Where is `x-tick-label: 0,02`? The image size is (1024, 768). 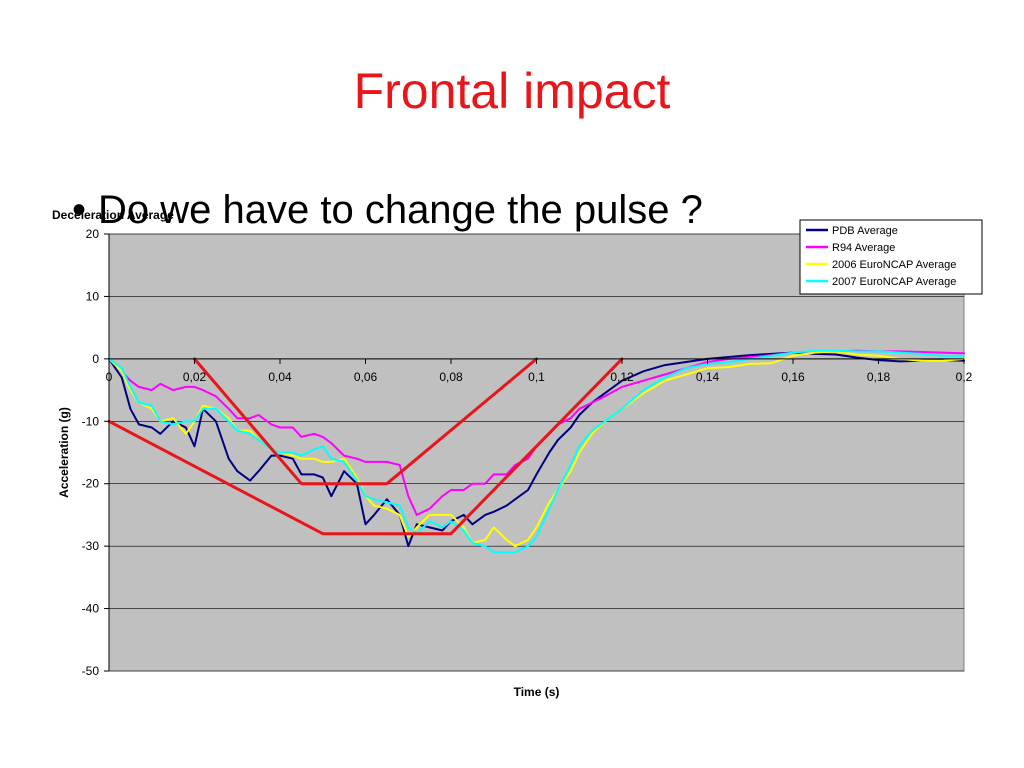 x-tick-label: 0,02 is located at coordinates (195, 377).